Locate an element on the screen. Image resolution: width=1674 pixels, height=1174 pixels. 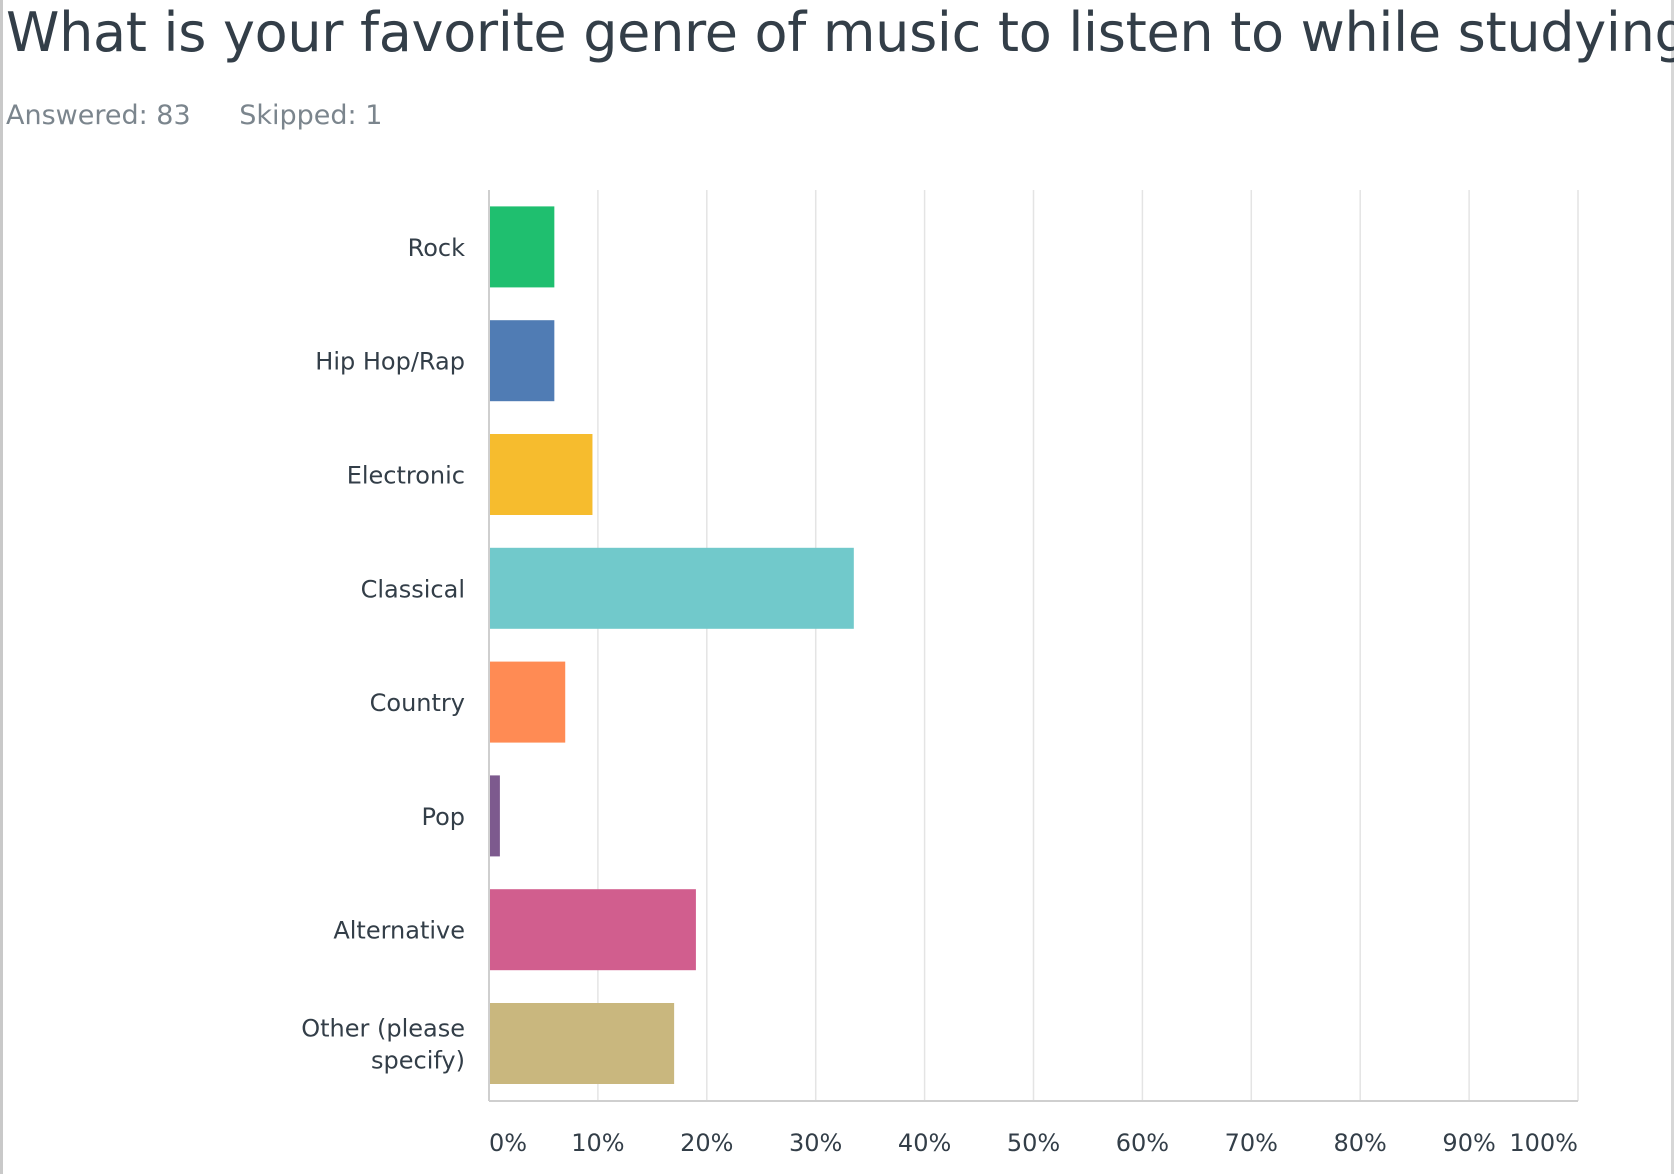
x-tick-label: 70% is located at coordinates (1251, 1143).